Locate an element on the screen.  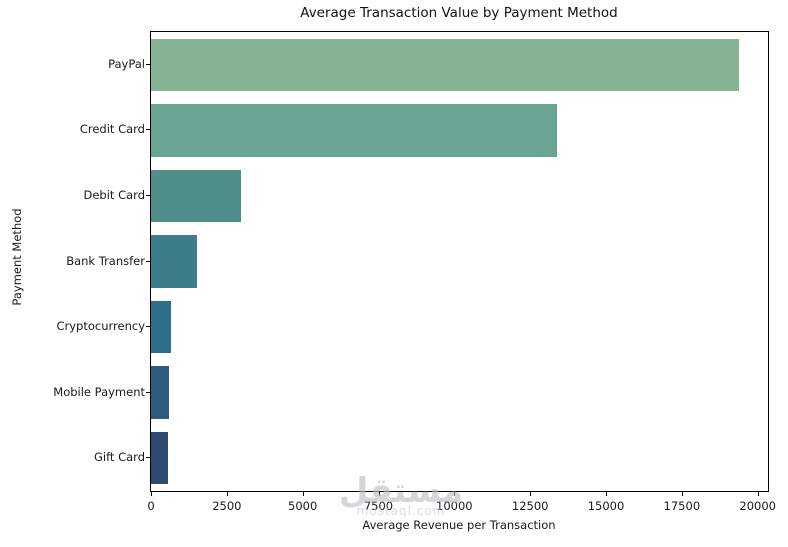
x-tick-label-10000: 10000 is located at coordinates (454, 506).